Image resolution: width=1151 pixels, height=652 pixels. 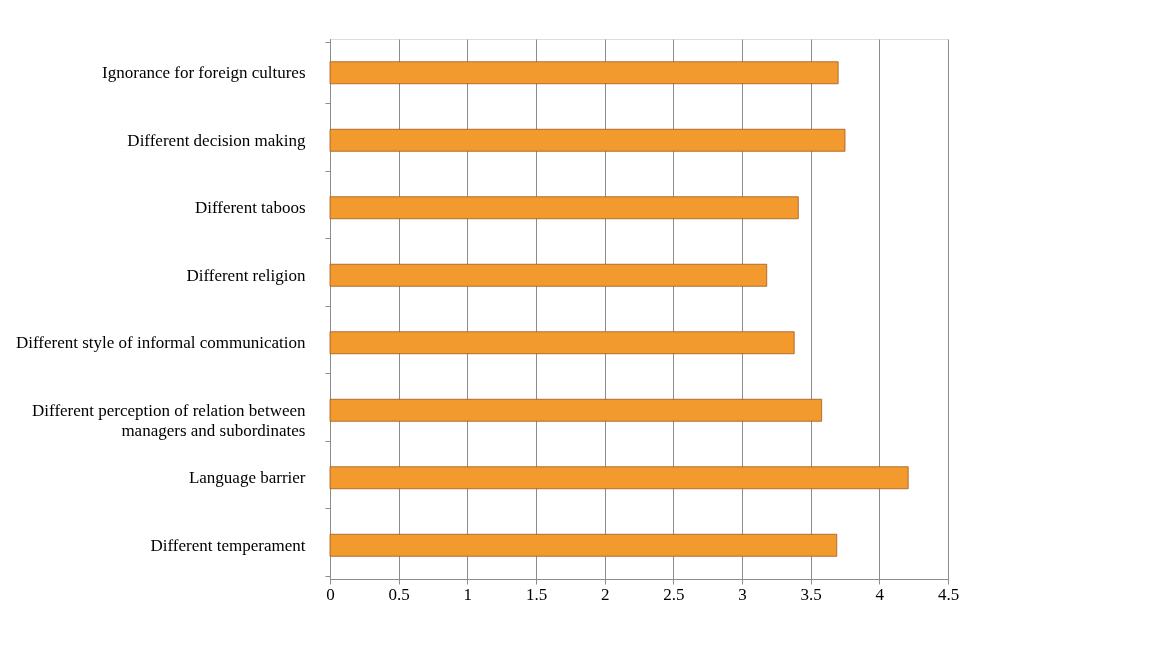 I want to click on x-tick-label: 2, so click(x=605, y=594).